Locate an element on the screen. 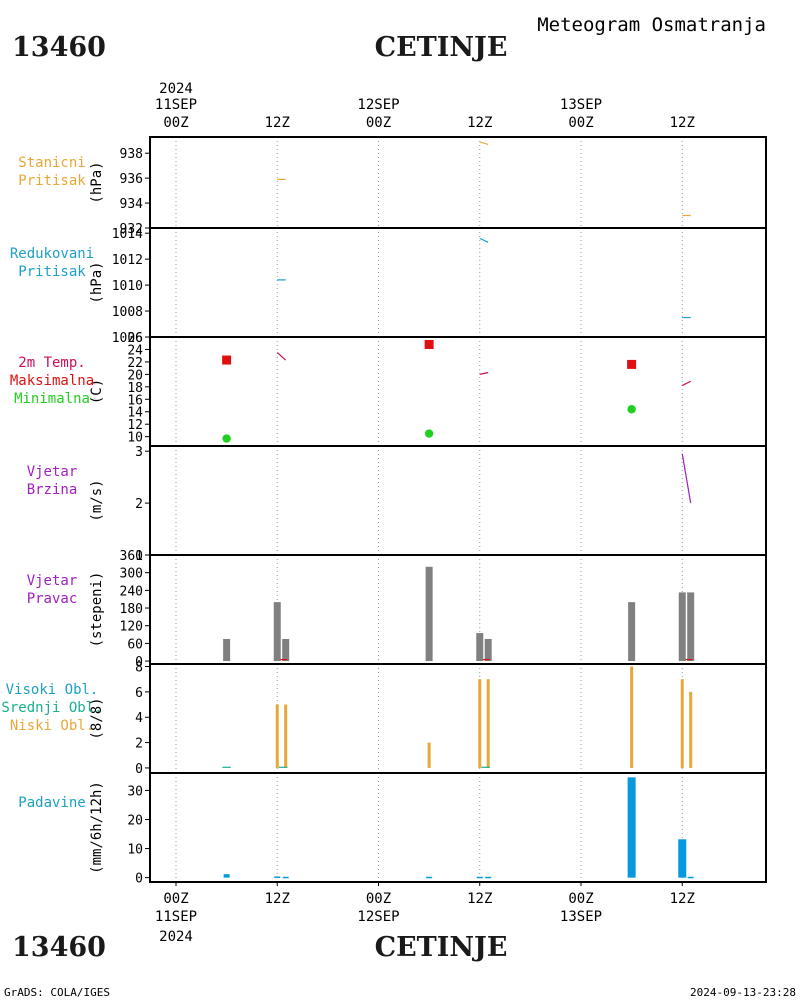 The height and width of the screenshot is (1000, 800). y-tick-label: 18 is located at coordinates (135, 388).